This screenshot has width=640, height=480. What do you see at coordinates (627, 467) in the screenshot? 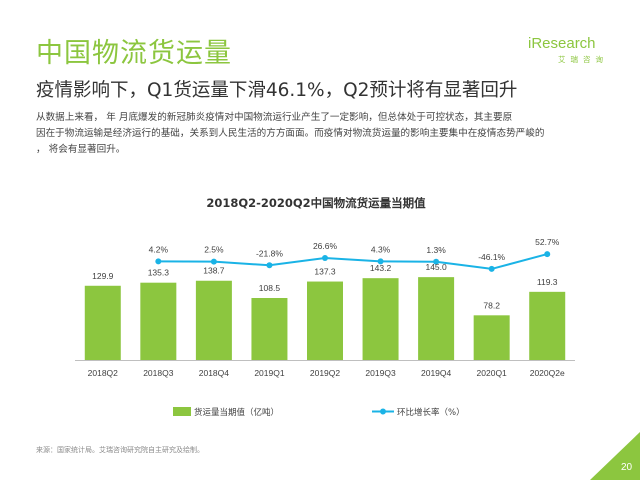
I see `page-number: 20` at bounding box center [627, 467].